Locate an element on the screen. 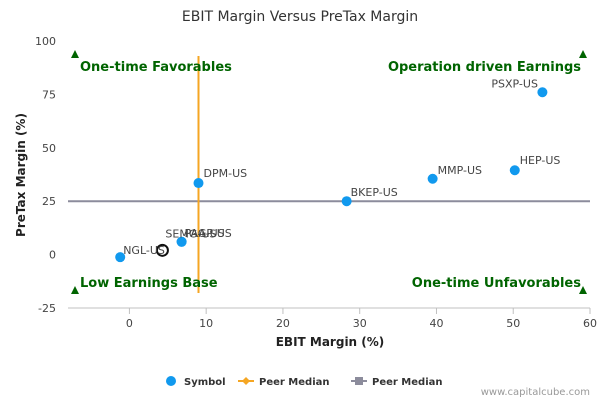 The width and height of the screenshot is (600, 400). legend-diamond-icon is located at coordinates (246, 381).